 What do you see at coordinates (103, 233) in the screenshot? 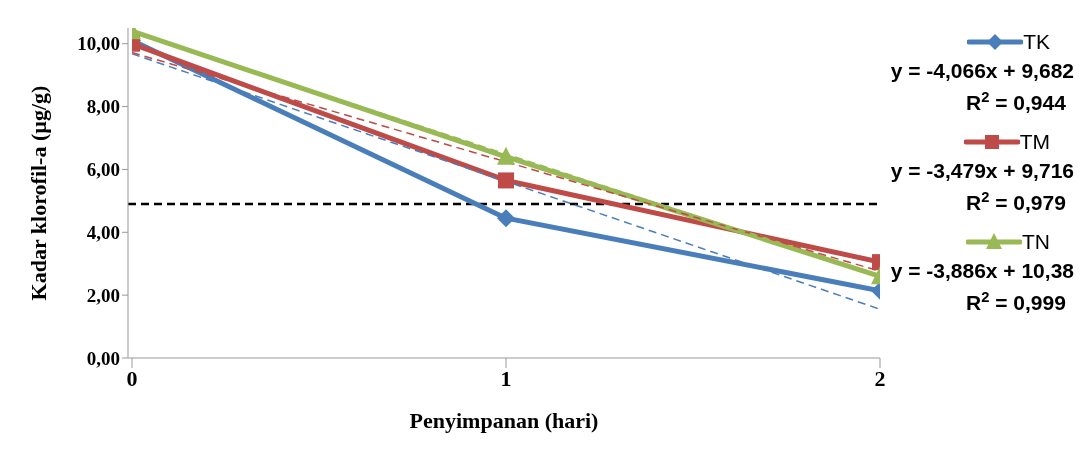
I see `y-tick-label: 4,00` at bounding box center [103, 233].